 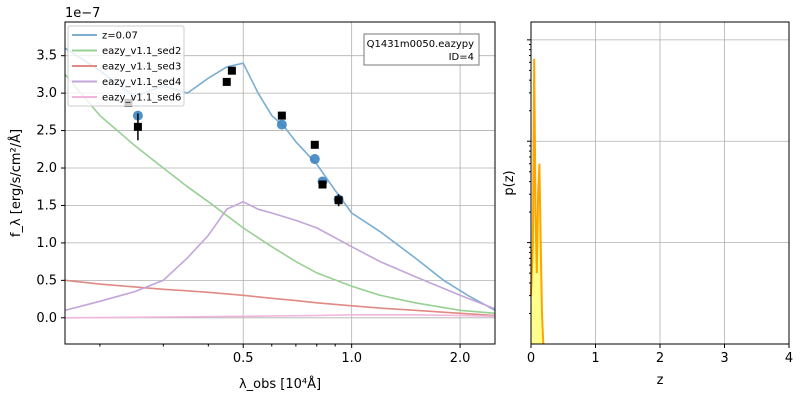 What do you see at coordinates (280, 384) in the screenshot?
I see `sed-x-axis-label: λ_obs [10⁴Å]` at bounding box center [280, 384].